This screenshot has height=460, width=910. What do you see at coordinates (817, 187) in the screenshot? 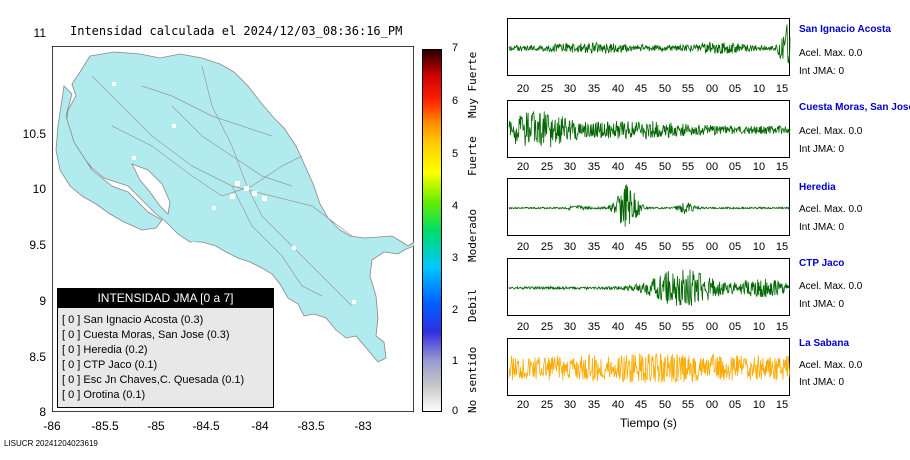
I see `station-name: Heredia` at bounding box center [817, 187].